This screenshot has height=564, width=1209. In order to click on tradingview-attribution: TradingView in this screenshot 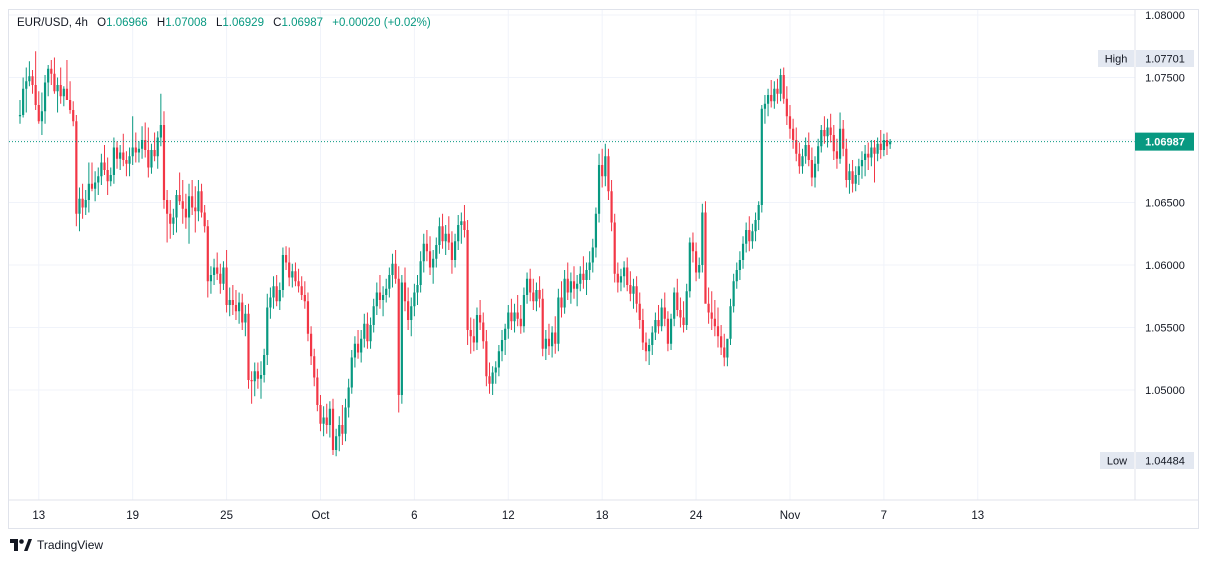, I will do `click(56, 545)`.